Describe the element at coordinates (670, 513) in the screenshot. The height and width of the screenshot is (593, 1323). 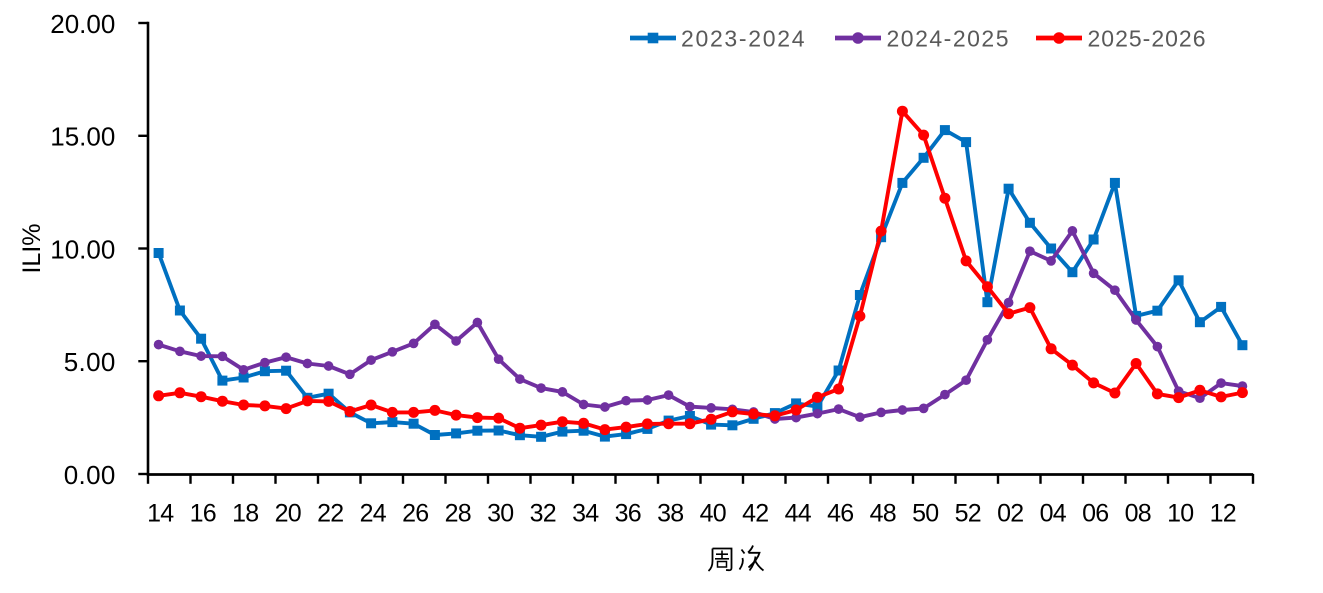
I see `svg-text: 38` at that location.